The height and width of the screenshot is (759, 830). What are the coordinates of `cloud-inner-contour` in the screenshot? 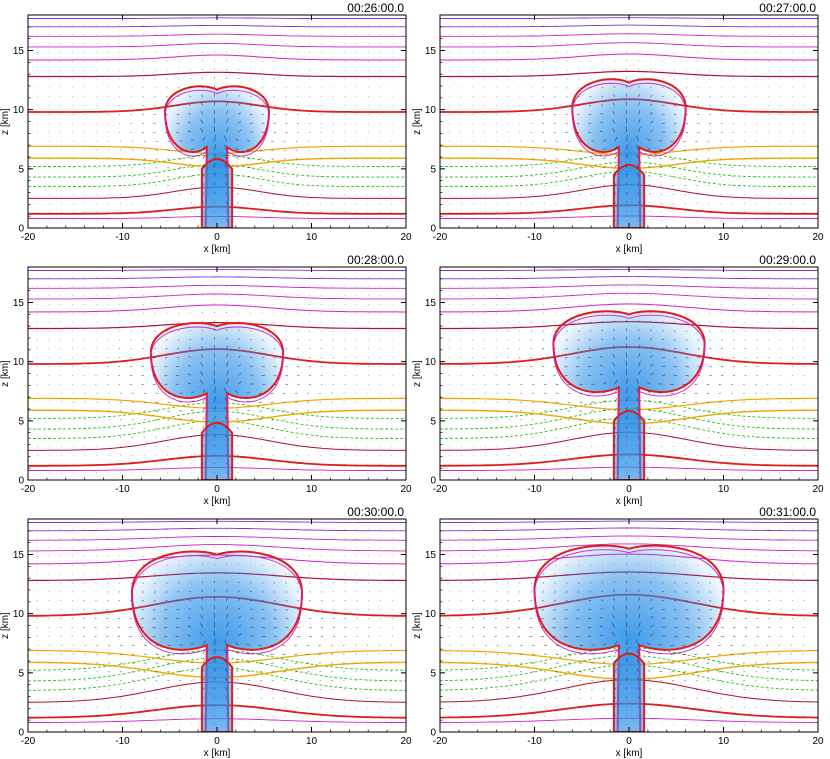 It's located at (217, 403).